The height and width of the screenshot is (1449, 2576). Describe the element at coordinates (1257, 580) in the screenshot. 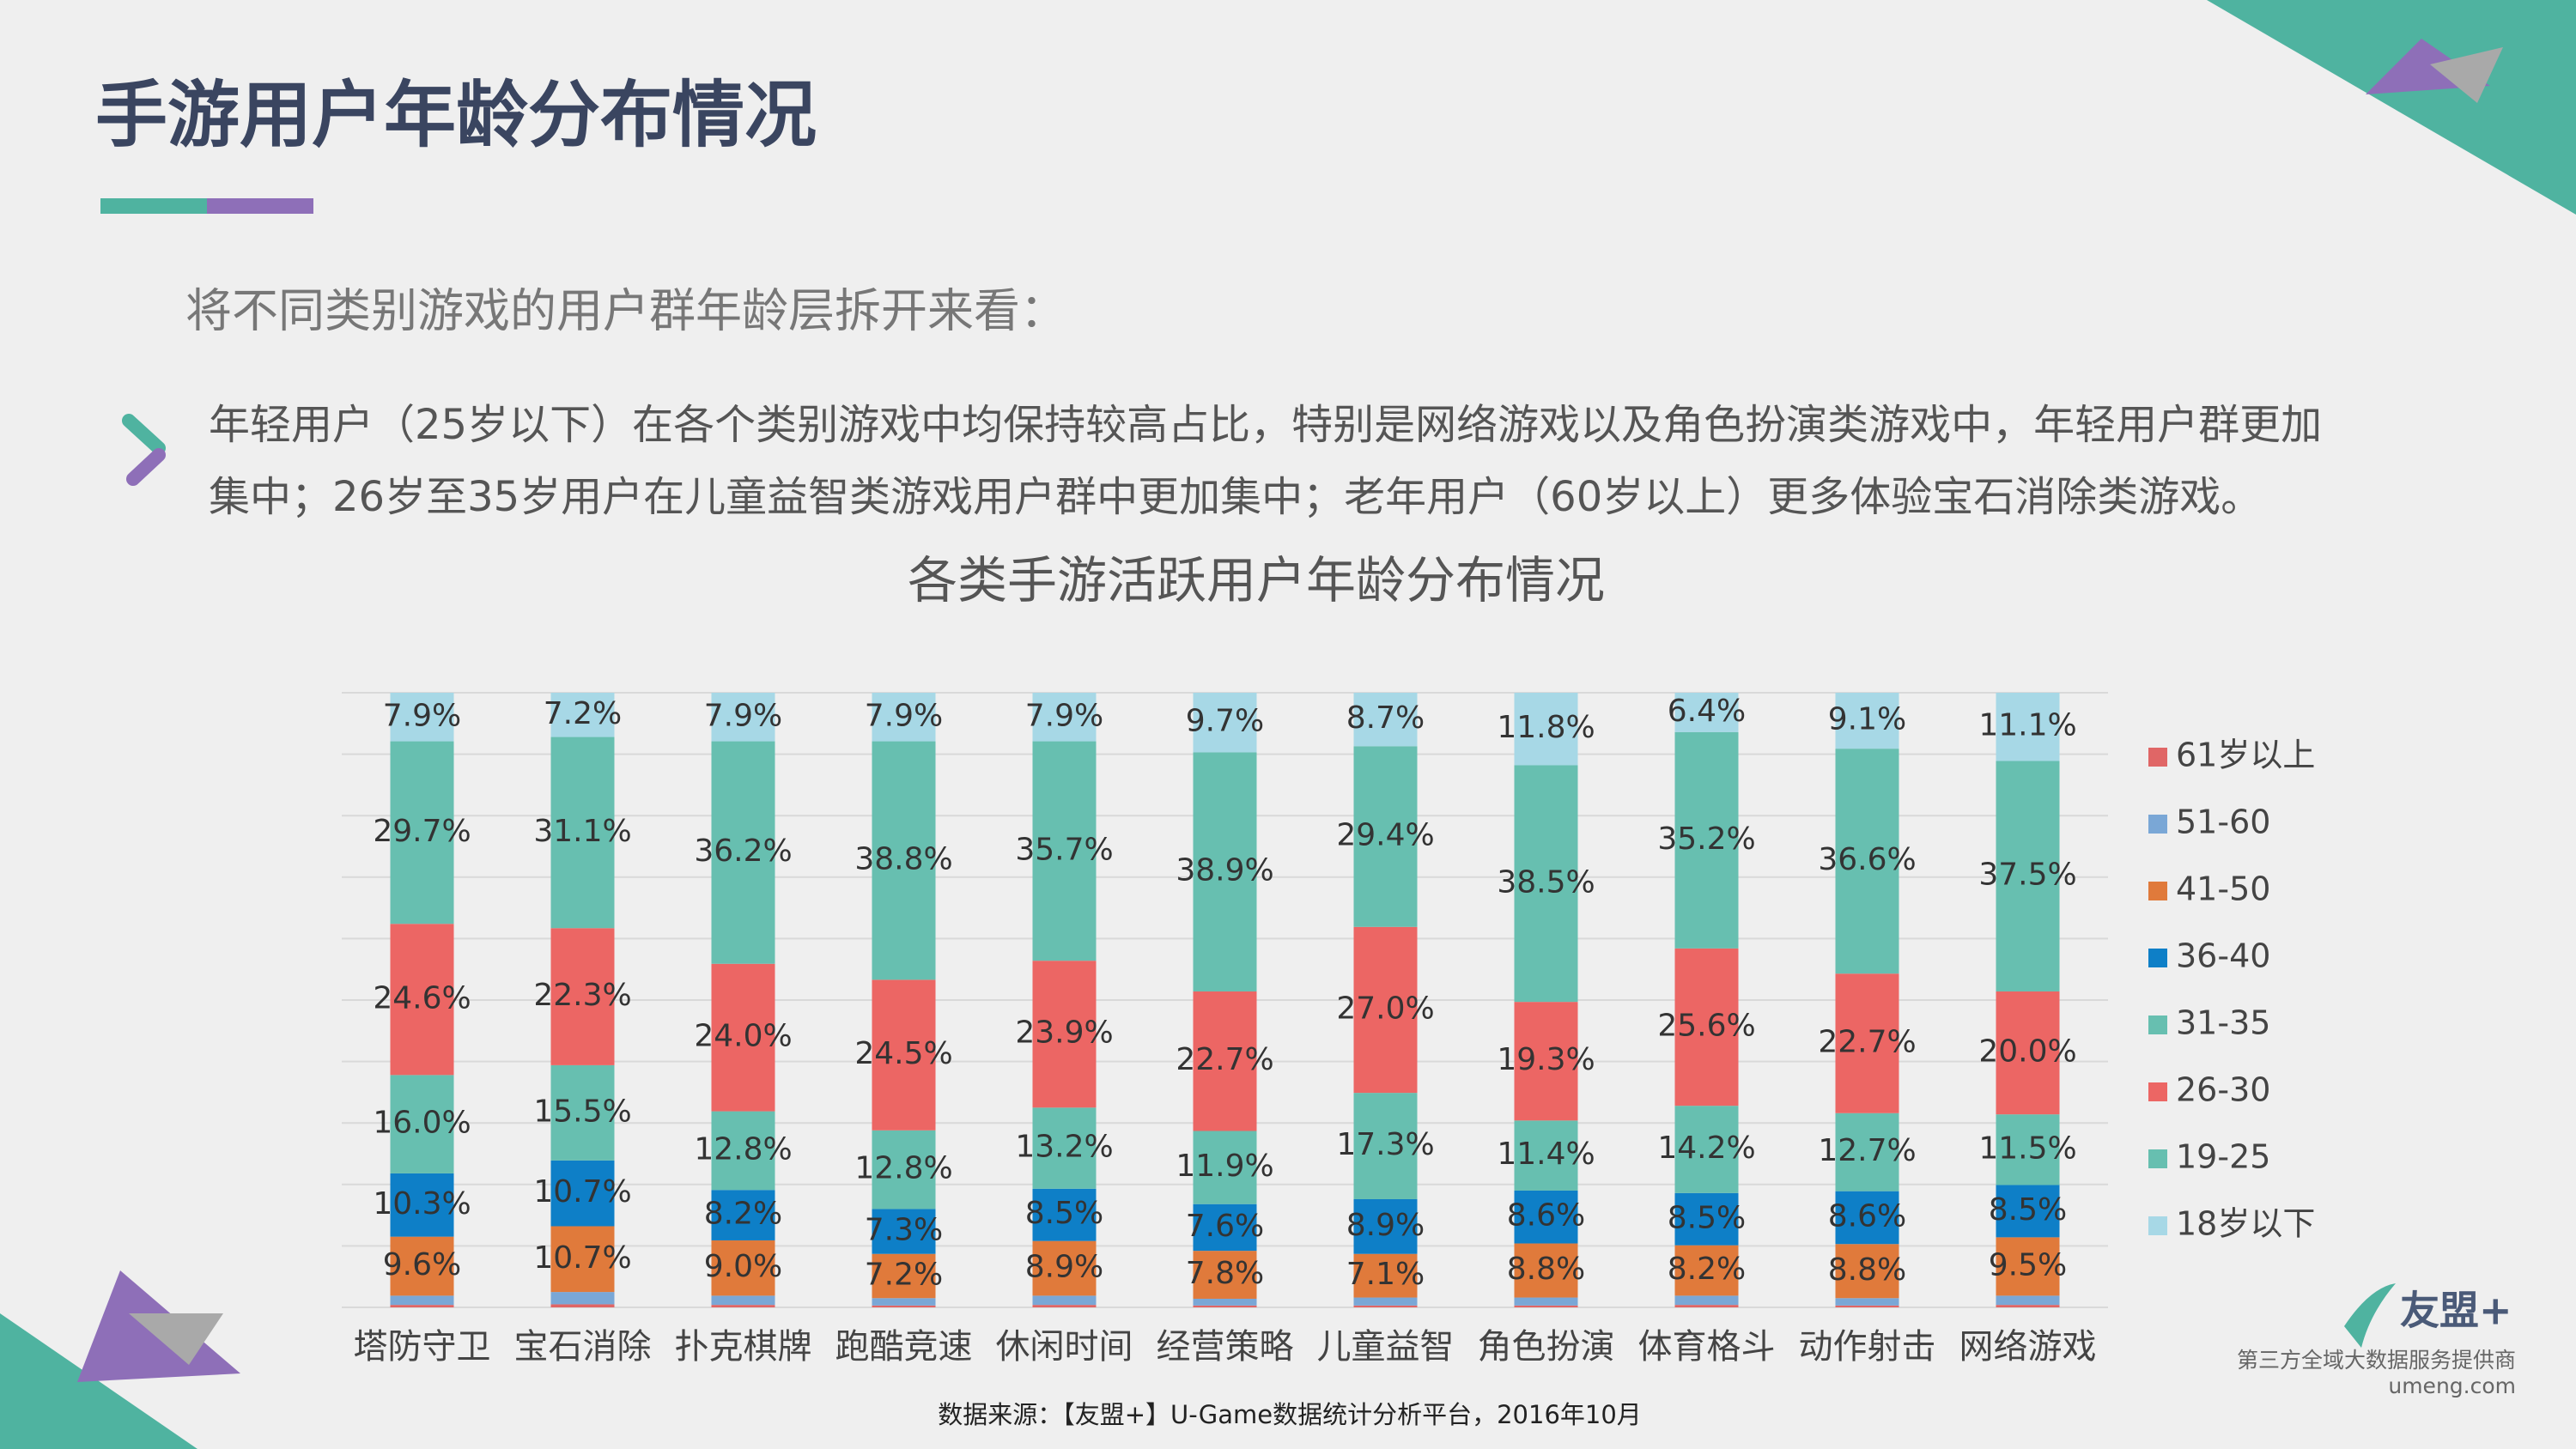

I see `chart-title: 各类手游活跃用户年龄分布情况` at that location.